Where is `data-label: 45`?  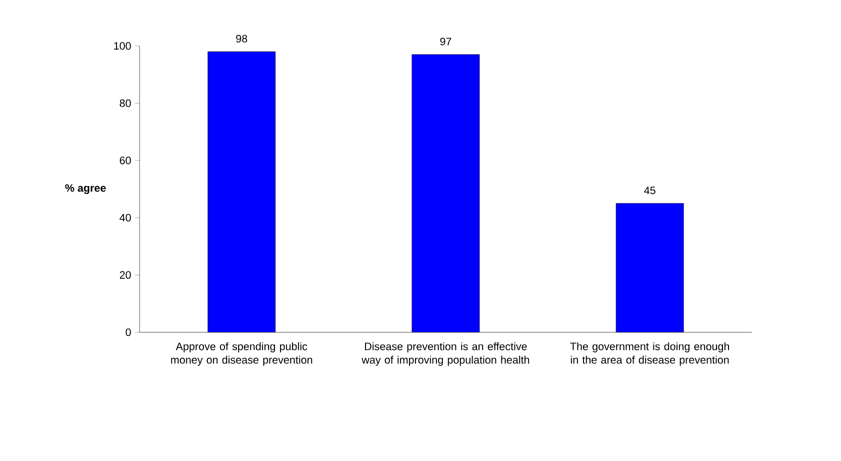 data-label: 45 is located at coordinates (650, 190).